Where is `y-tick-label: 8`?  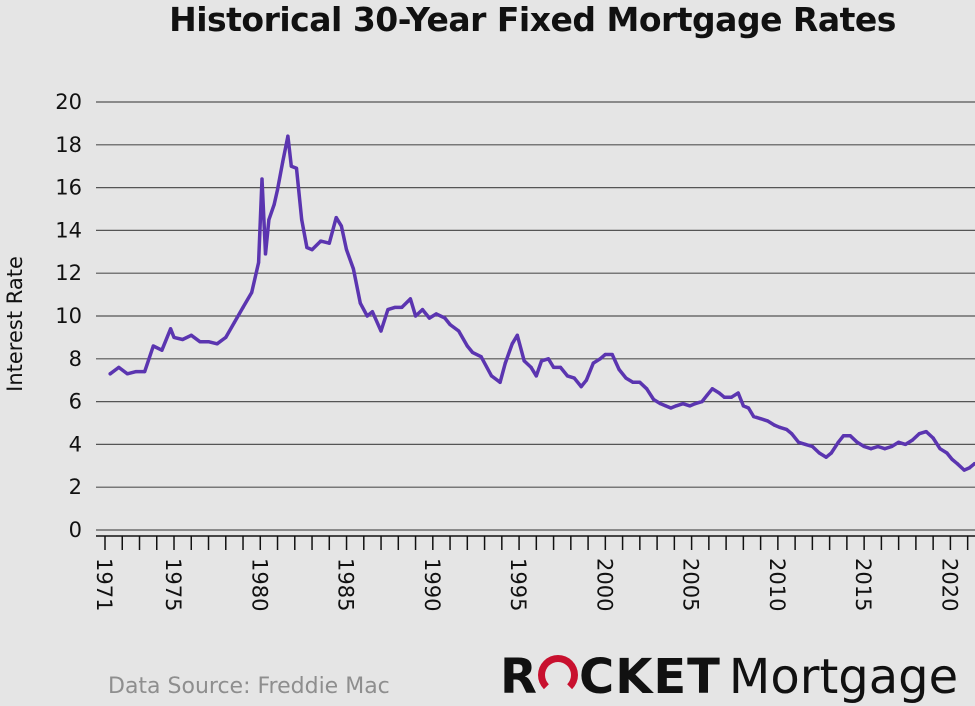 y-tick-label: 8 is located at coordinates (75, 359).